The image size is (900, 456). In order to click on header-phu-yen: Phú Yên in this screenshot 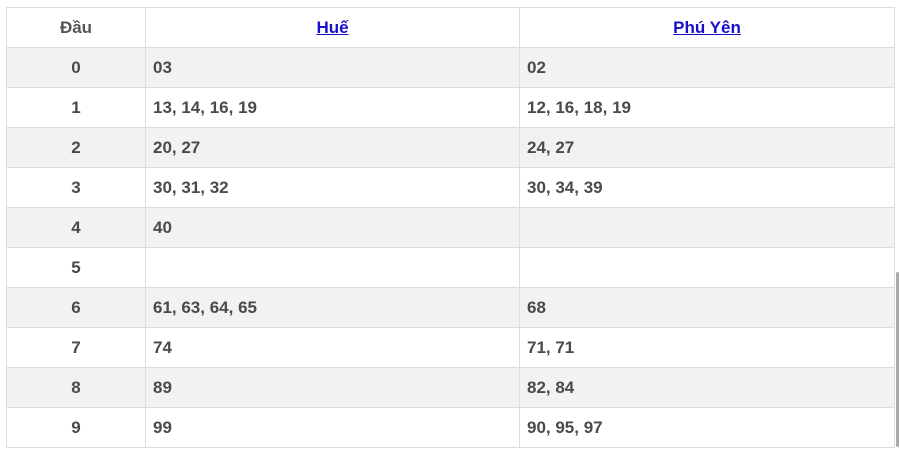, I will do `click(707, 27)`.